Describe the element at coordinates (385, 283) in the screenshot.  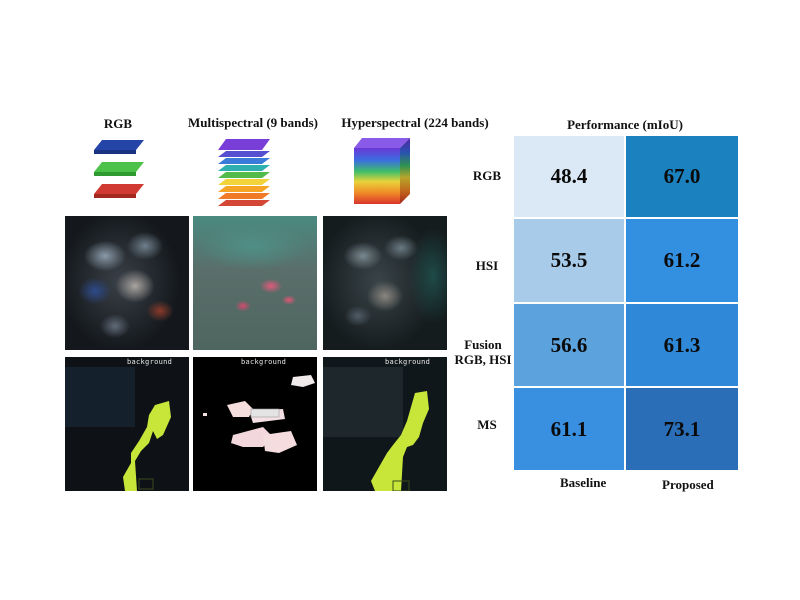
I see `hyperspectral-image-panel` at that location.